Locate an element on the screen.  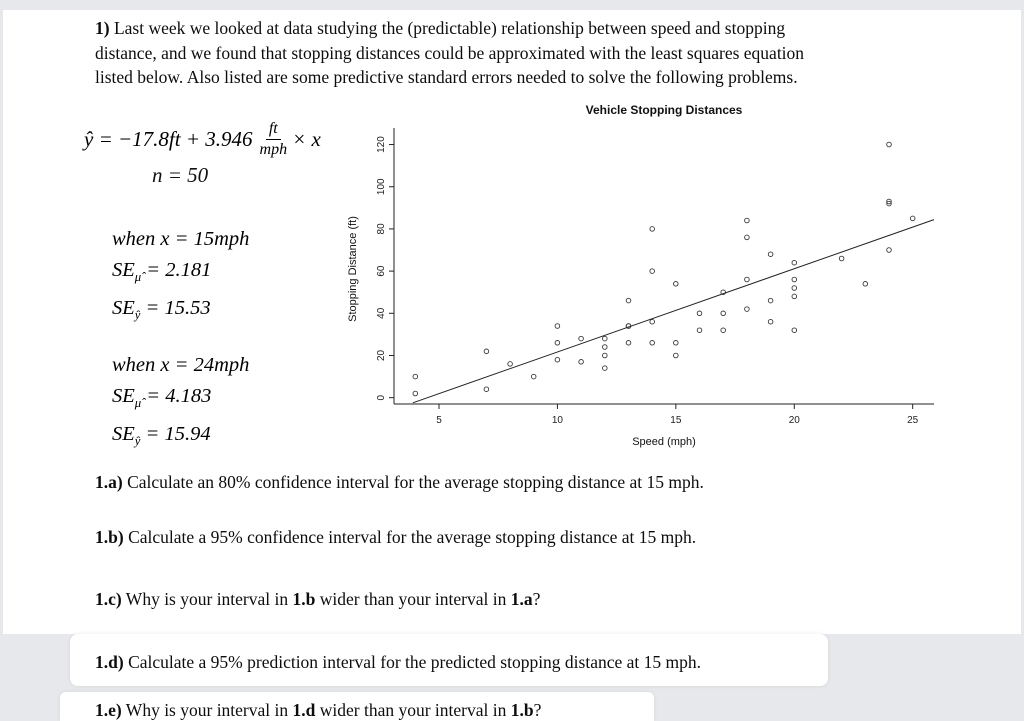
equation-lhs: ŷ = −17.8ft + 3.946 is located at coordinates (168, 139).